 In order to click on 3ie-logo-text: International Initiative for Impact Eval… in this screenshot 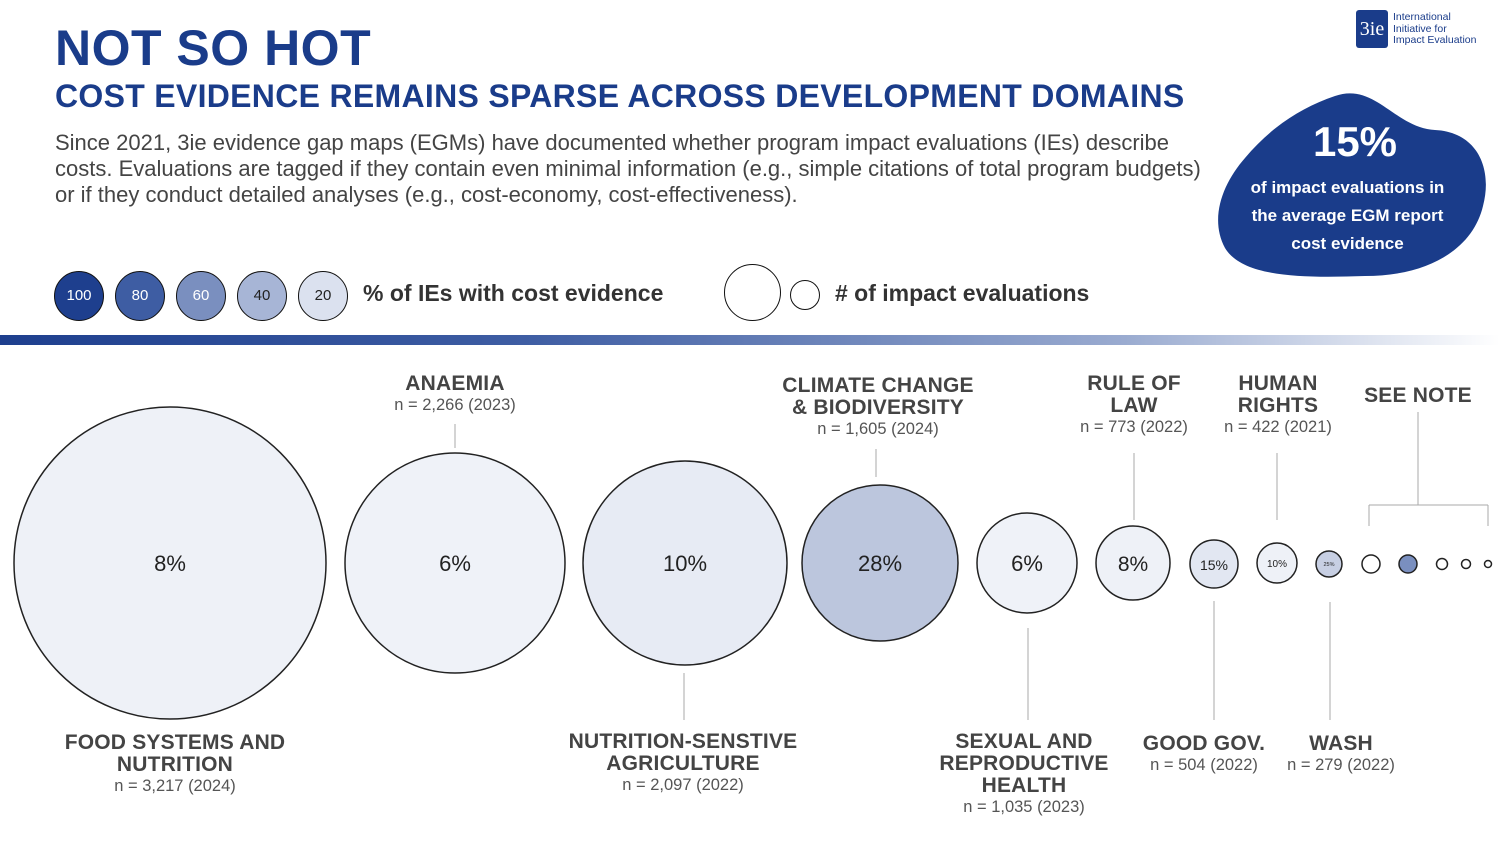, I will do `click(1443, 29)`.